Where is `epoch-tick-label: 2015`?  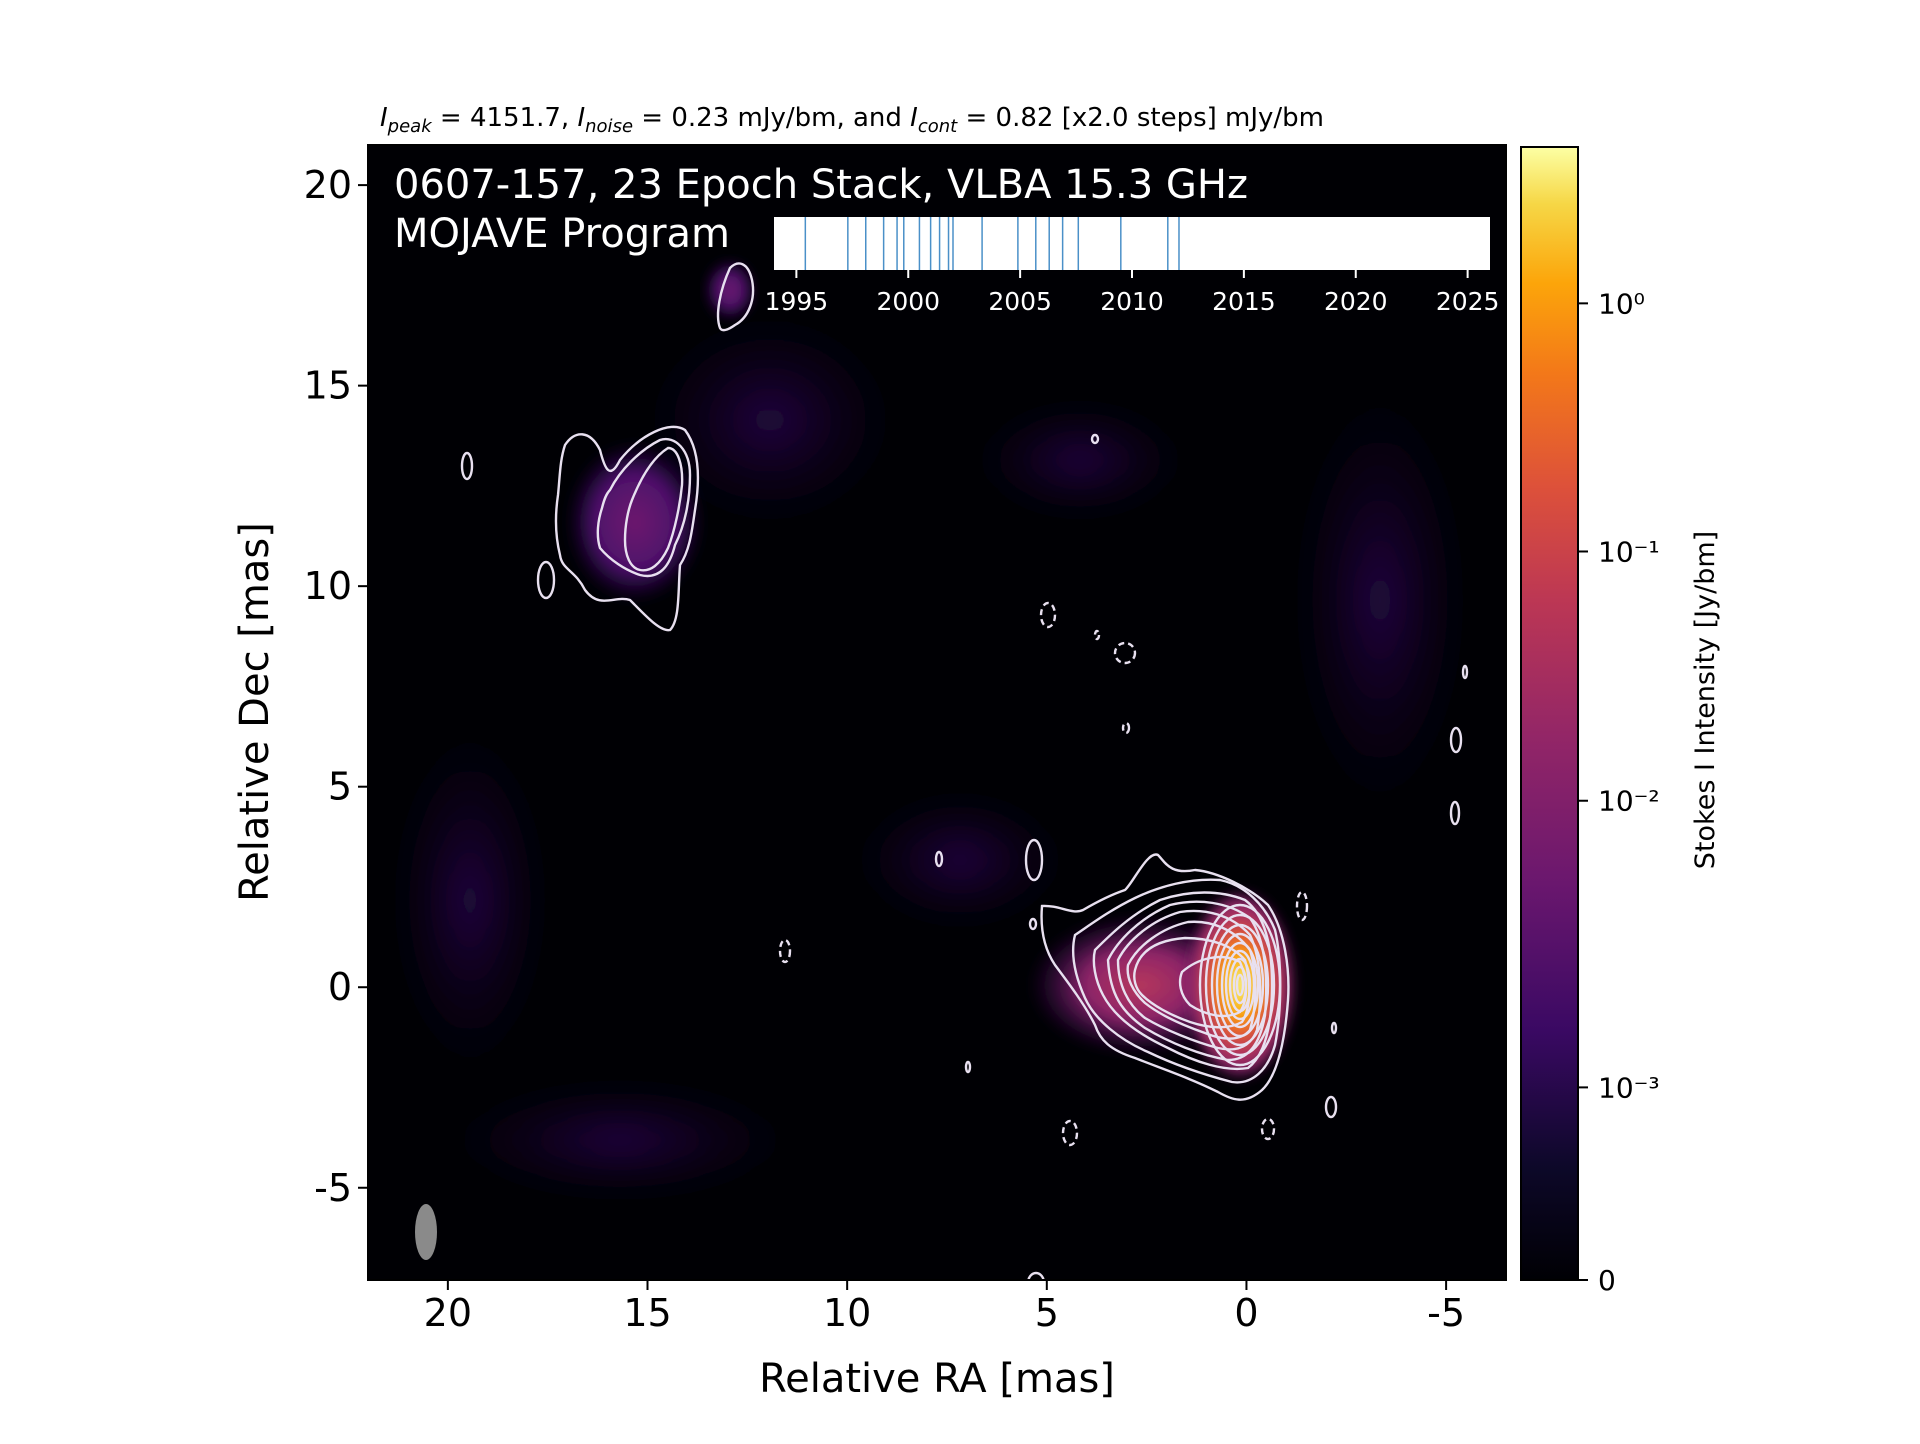 epoch-tick-label: 2015 is located at coordinates (1244, 301).